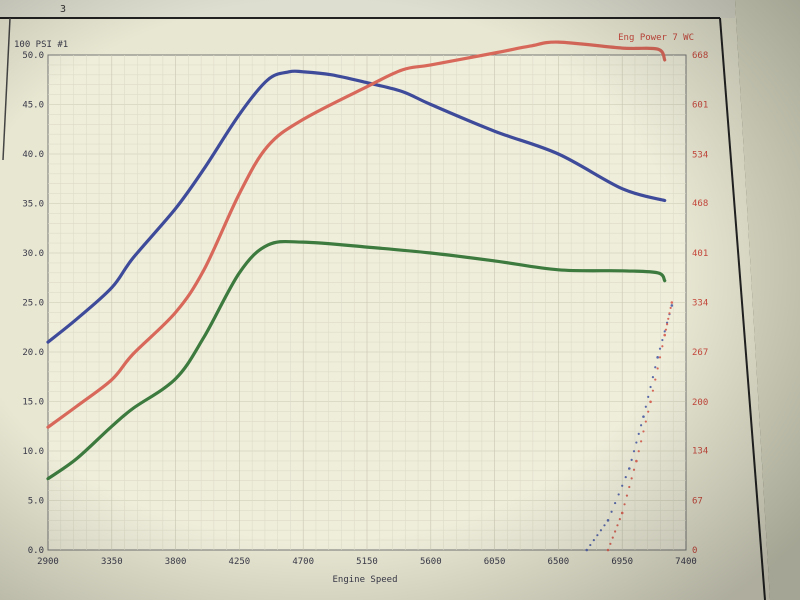  Describe the element at coordinates (176, 562) in the screenshot. I see `x-tick-label: 3800` at that location.